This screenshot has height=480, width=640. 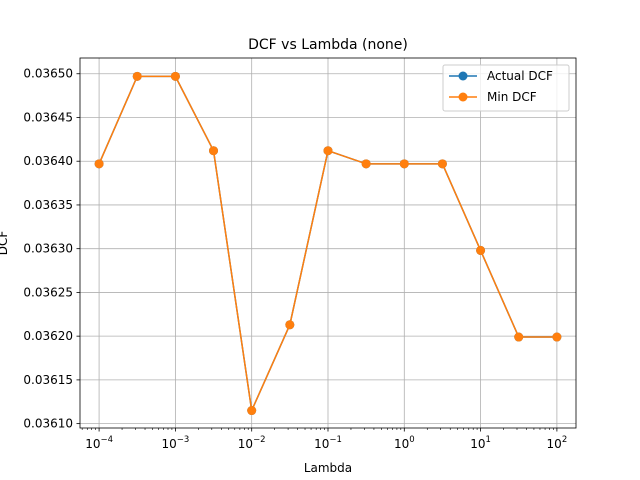 I want to click on x-tick-label-exponent: −4, so click(x=106, y=440).